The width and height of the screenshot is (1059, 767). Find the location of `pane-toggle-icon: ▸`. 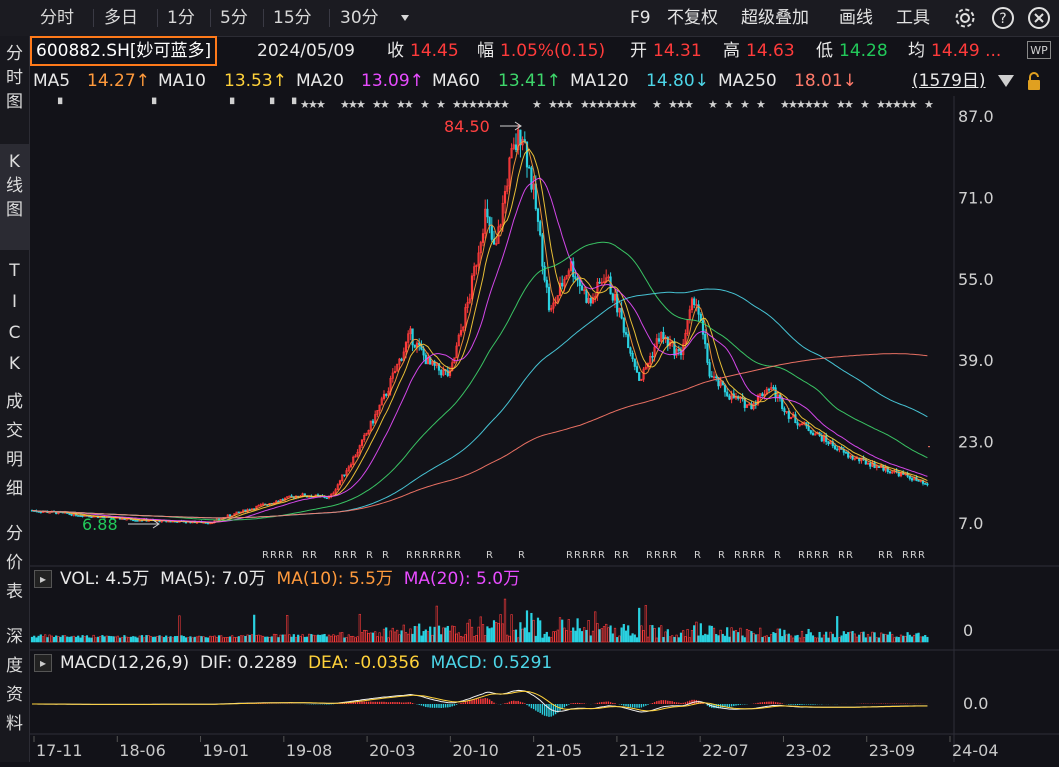

pane-toggle-icon: ▸ is located at coordinates (43, 663).